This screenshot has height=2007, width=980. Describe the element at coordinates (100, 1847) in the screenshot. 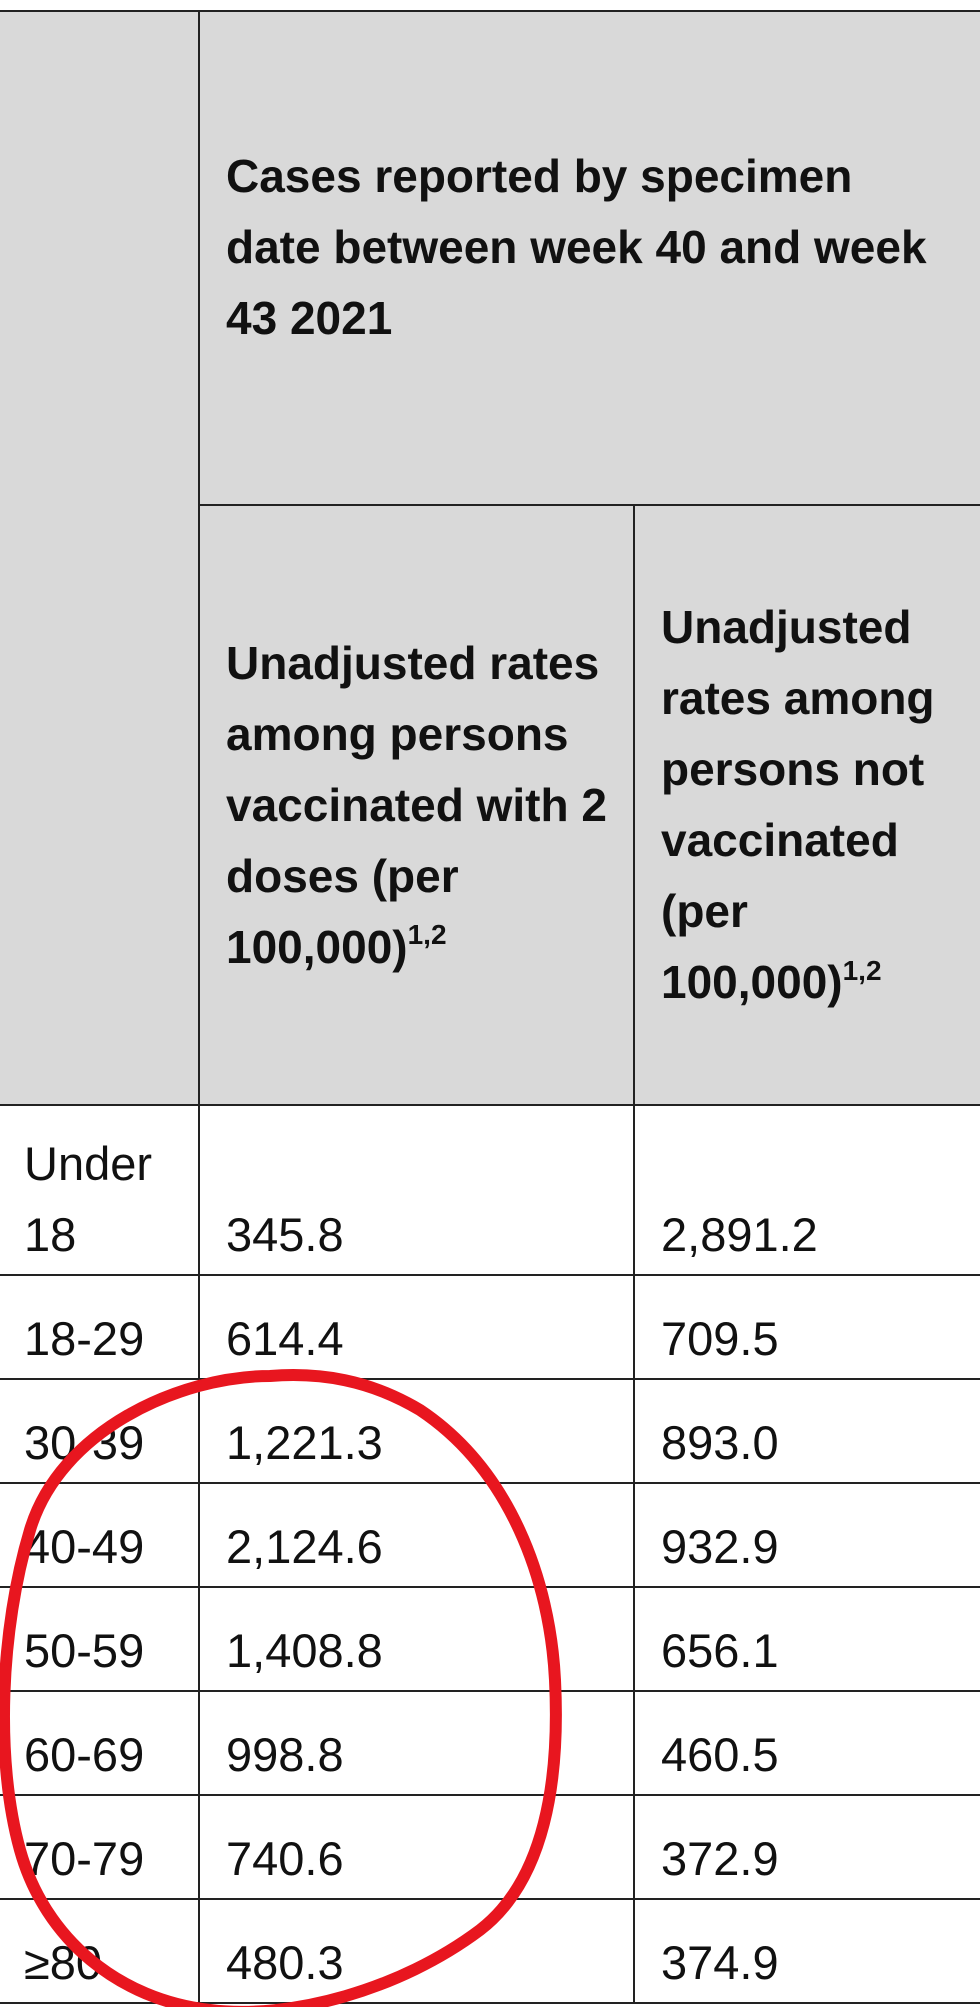

I see `age-cell: 70-79` at that location.